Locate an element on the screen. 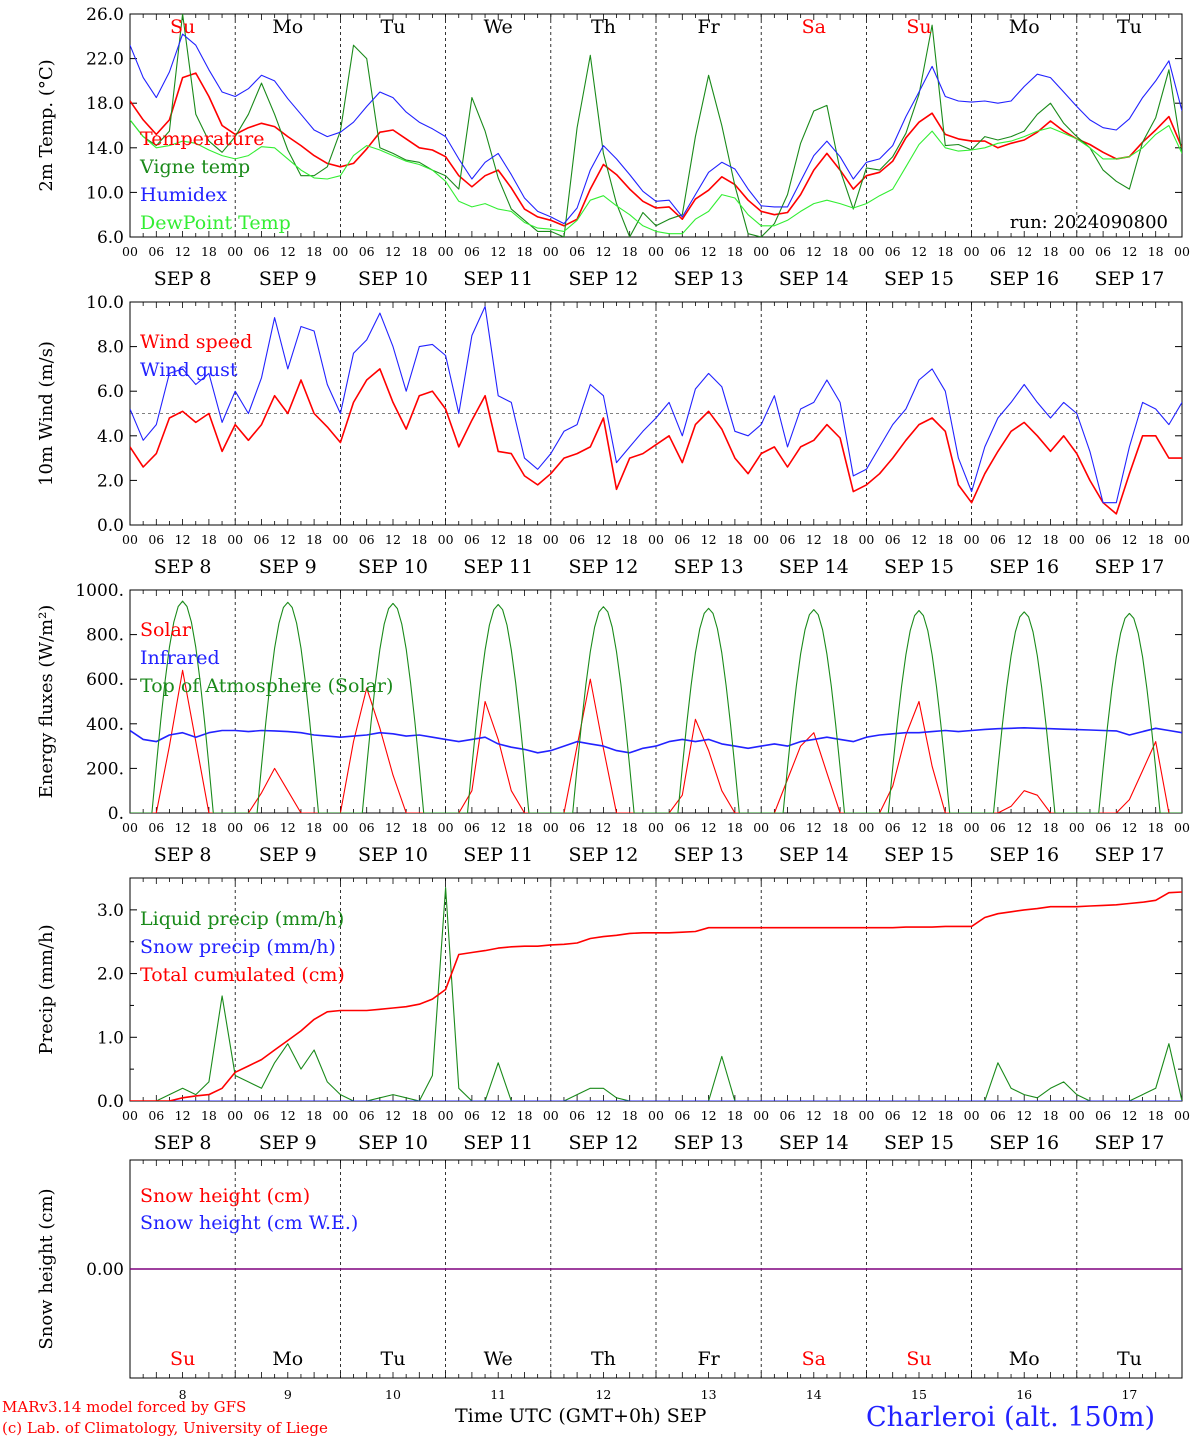  day-letter: Fr is located at coordinates (708, 27).